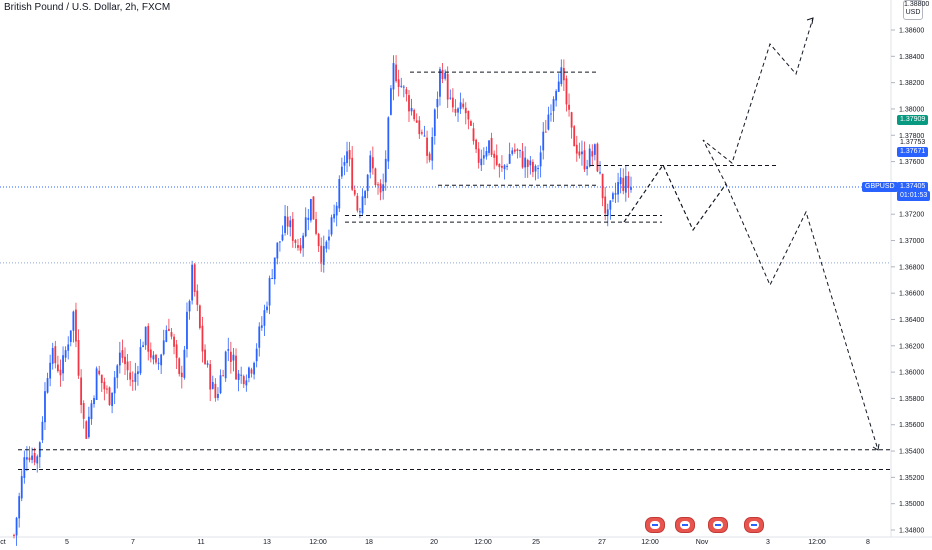  I want to click on y-tick-label: 1.36800, so click(911, 267).